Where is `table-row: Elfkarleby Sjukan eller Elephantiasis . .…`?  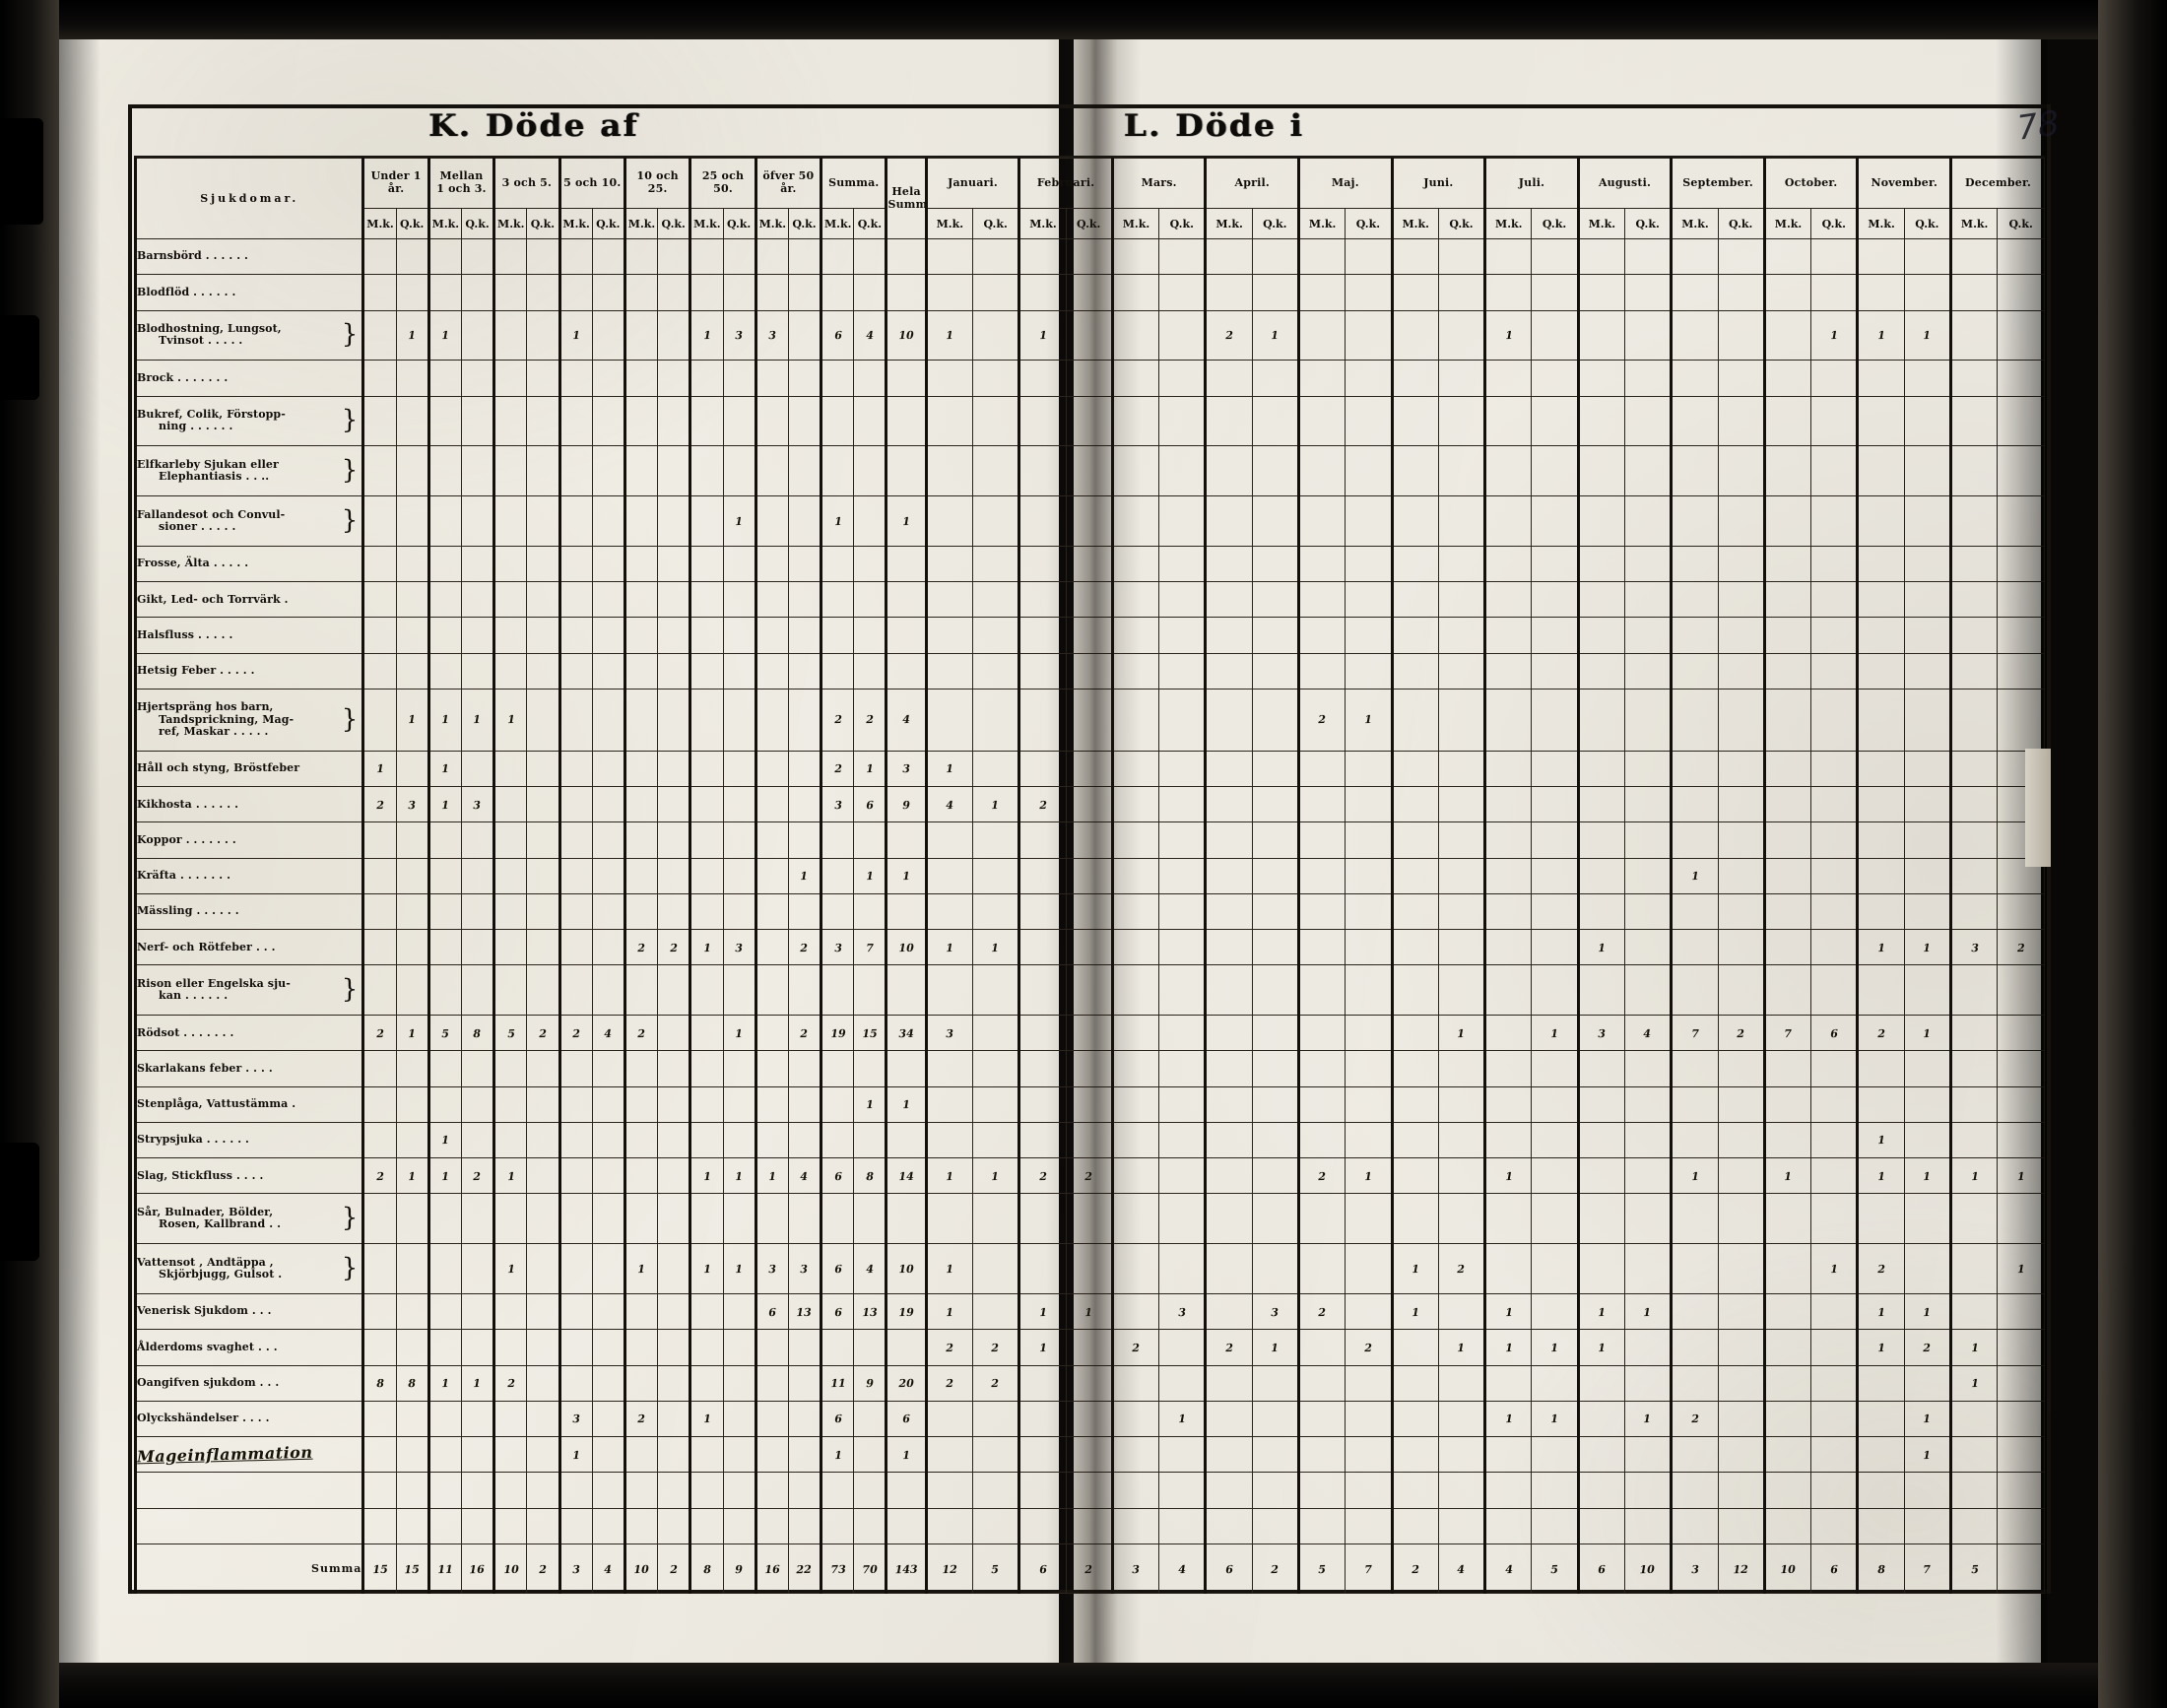
table-row: Elfkarleby Sjukan eller Elephantiasis . .… is located at coordinates (1089, 471).